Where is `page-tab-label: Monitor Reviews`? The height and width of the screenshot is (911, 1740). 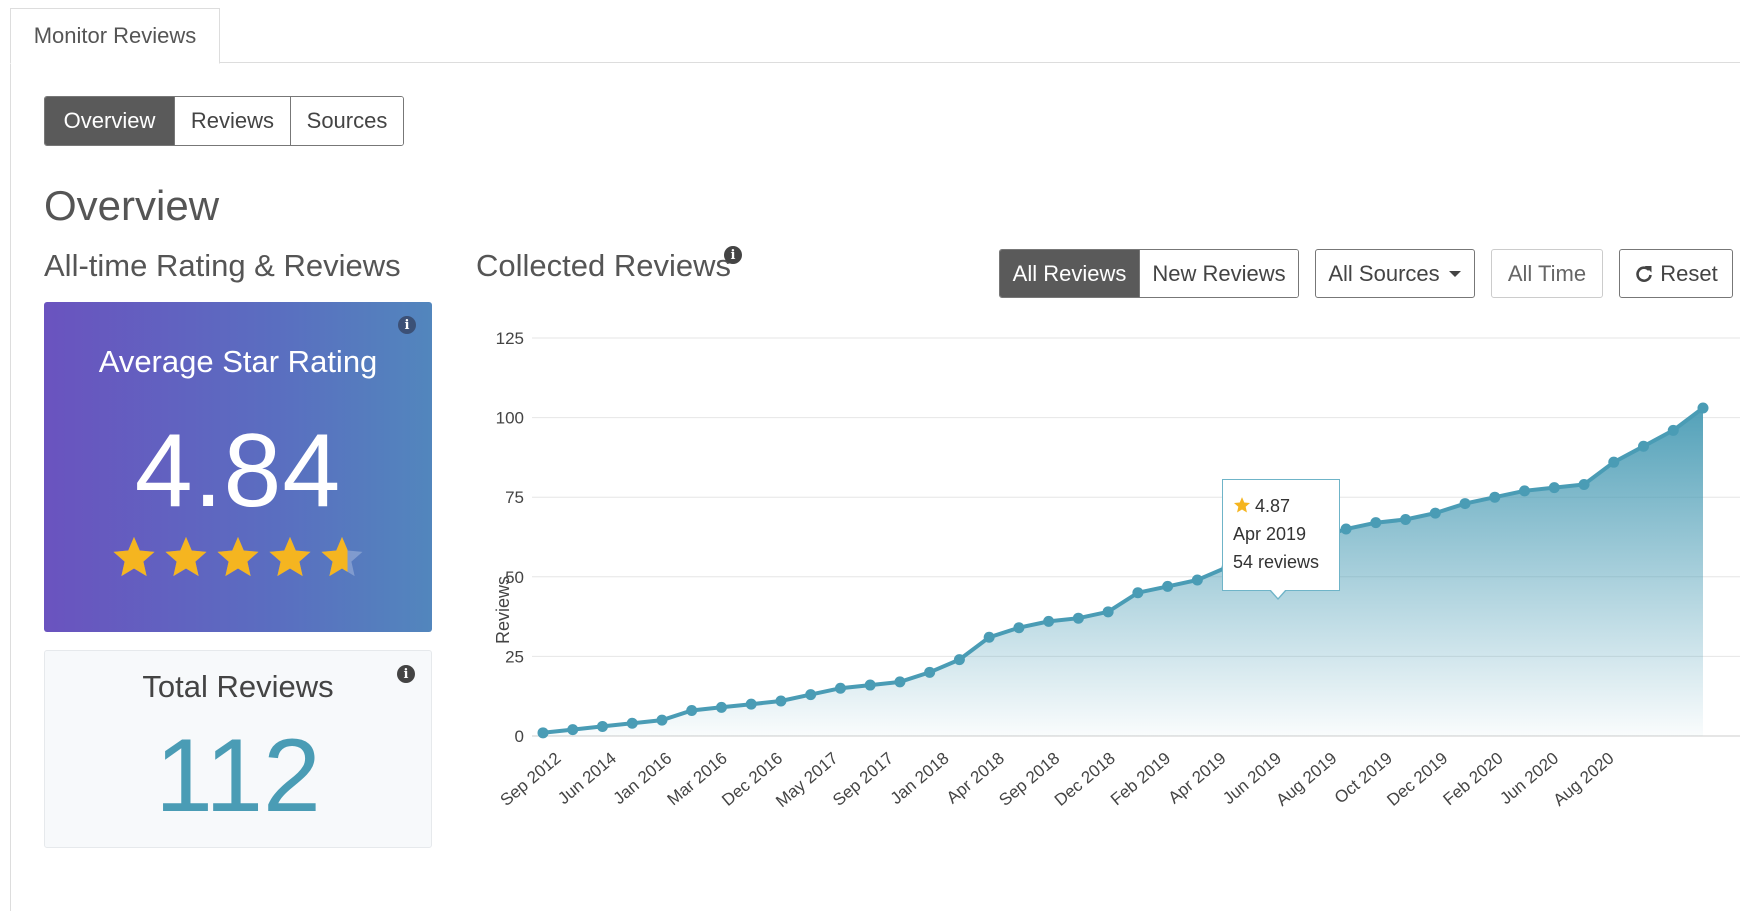 page-tab-label: Monitor Reviews is located at coordinates (115, 35).